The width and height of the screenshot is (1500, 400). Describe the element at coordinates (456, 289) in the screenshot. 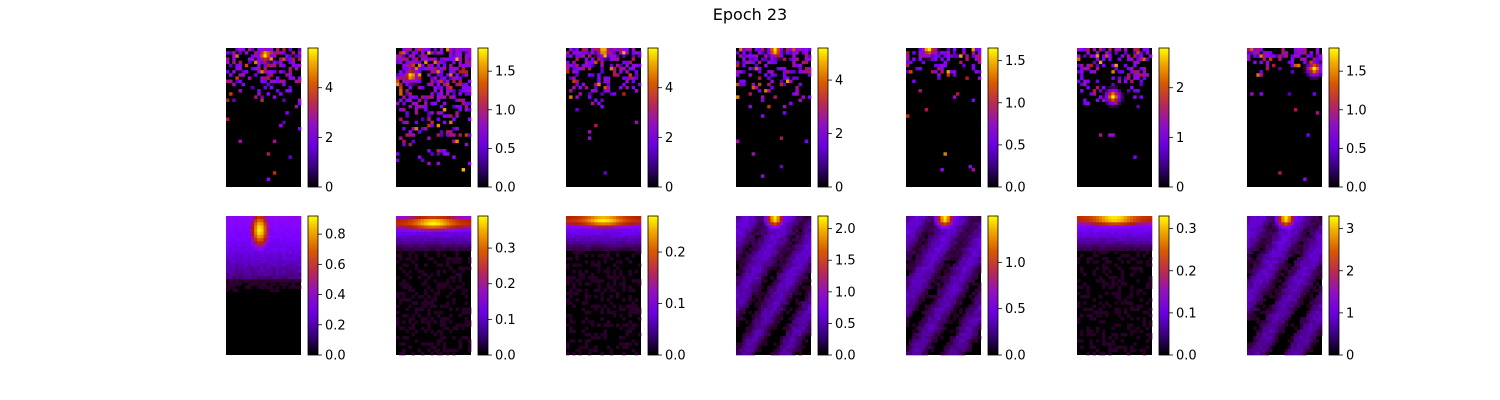

I see `heatmap-panel-r2c2: 0.00.10.20.3` at that location.